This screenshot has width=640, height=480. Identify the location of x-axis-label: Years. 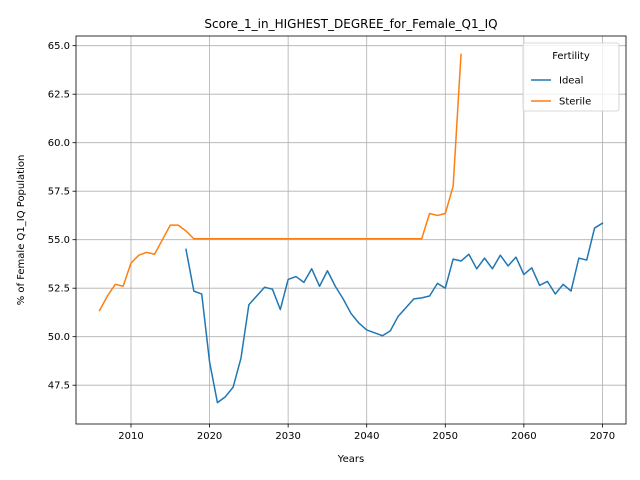
(350, 459).